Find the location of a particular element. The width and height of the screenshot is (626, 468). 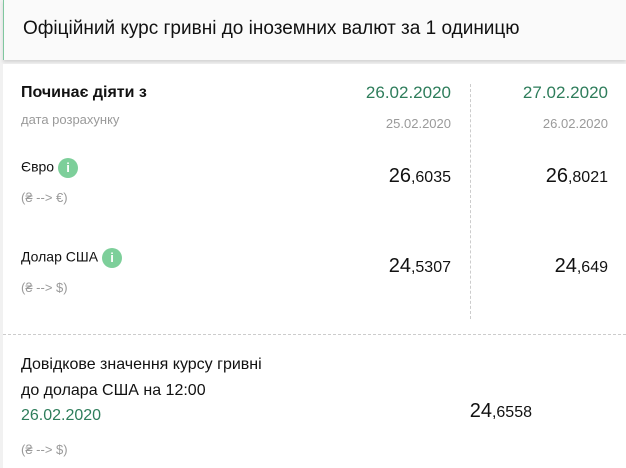

currency-name: Долар США is located at coordinates (60, 256).